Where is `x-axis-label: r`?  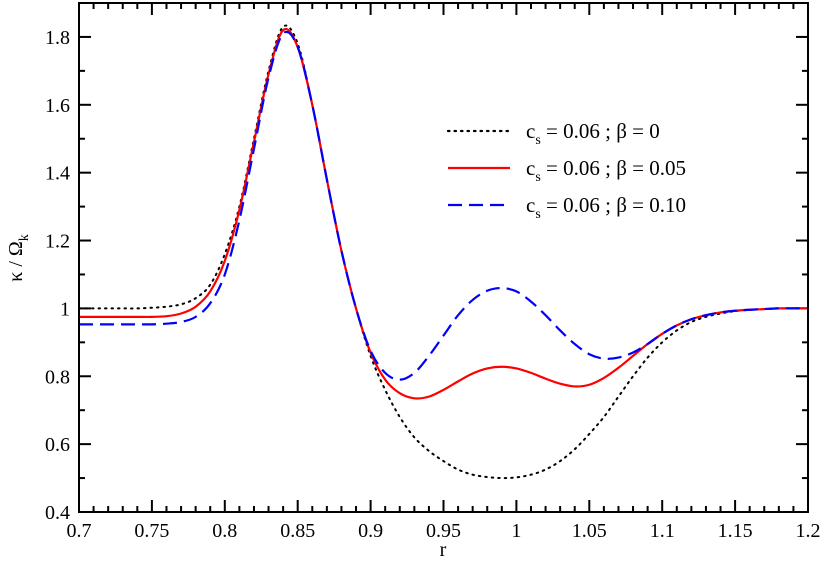 x-axis-label: r is located at coordinates (443, 549).